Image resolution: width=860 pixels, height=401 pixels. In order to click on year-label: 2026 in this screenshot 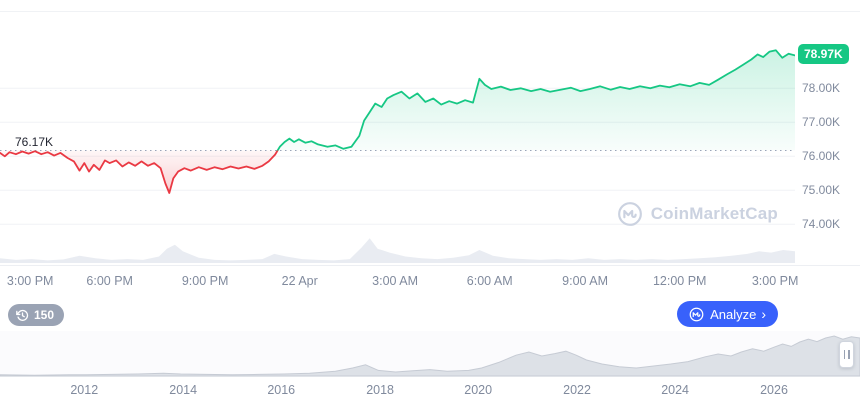, I will do `click(774, 390)`.